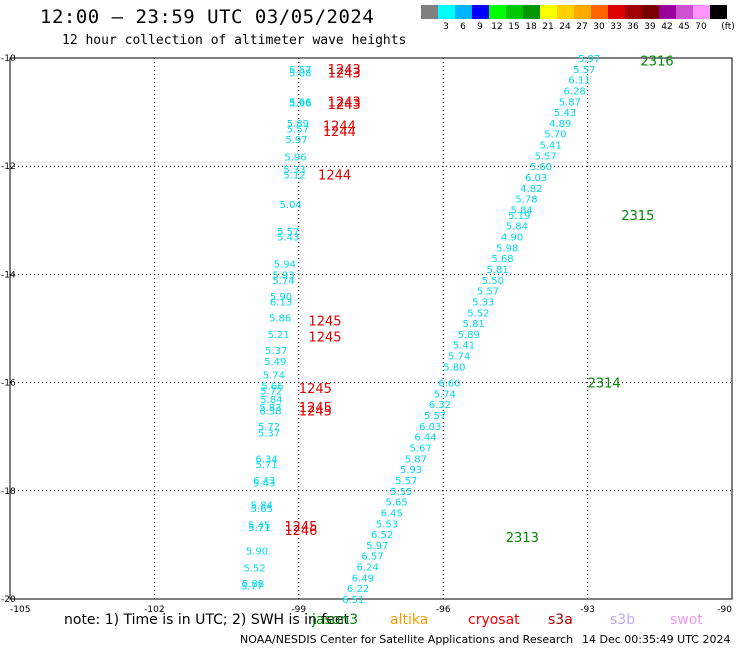 The image size is (740, 650). I want to click on scale-label: 9, so click(480, 27).